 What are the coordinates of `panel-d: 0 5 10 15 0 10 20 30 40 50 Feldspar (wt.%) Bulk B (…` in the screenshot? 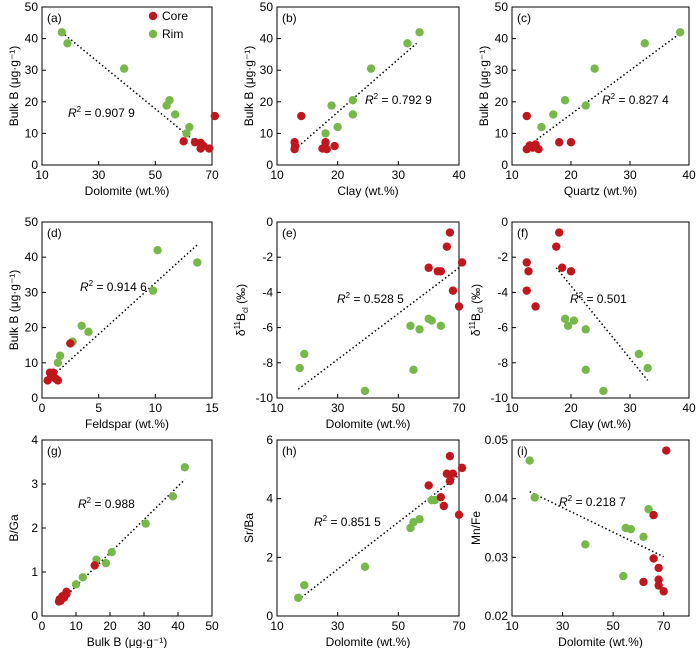 It's located at (113, 323).